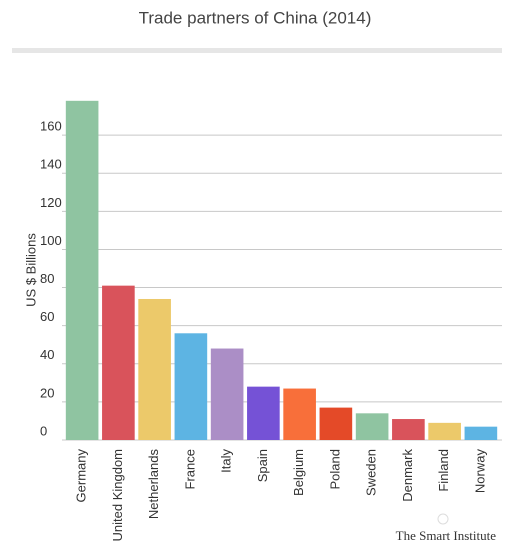  What do you see at coordinates (479, 471) in the screenshot?
I see `x-tick-label: Norway` at bounding box center [479, 471].